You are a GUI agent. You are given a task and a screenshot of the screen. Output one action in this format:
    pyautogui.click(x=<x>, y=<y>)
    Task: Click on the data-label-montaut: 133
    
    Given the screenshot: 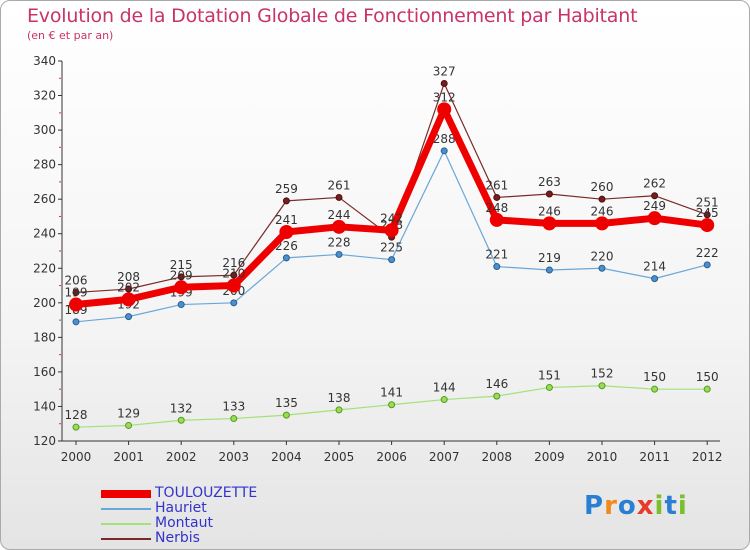 What is the action you would take?
    pyautogui.click(x=233, y=407)
    